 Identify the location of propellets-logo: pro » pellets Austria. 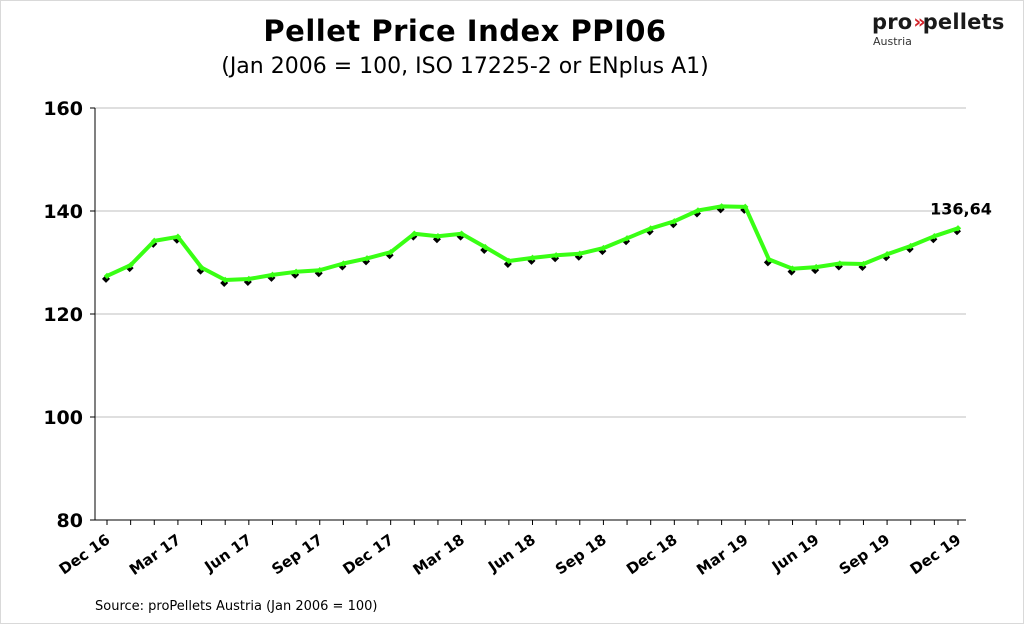
(938, 29).